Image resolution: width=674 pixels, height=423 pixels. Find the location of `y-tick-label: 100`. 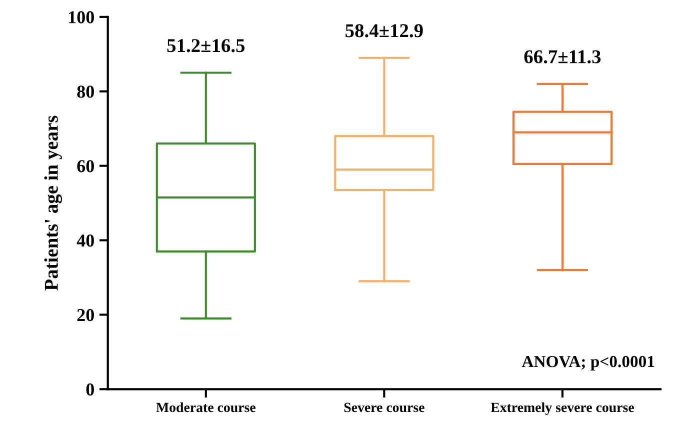

y-tick-label: 100 is located at coordinates (81, 17).